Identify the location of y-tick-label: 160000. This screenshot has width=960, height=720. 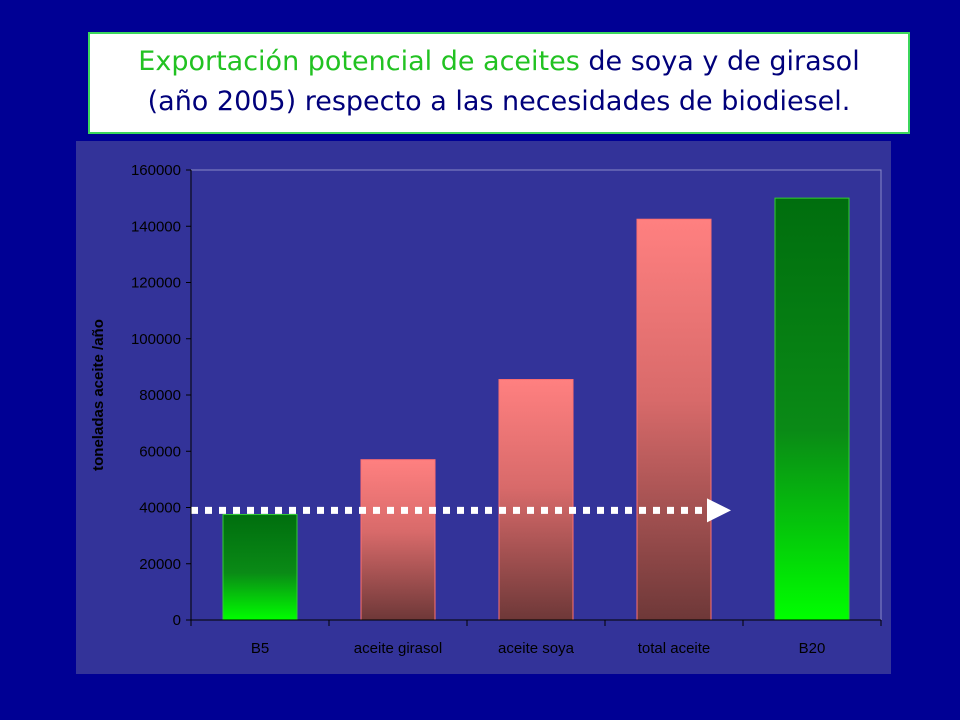
(156, 170).